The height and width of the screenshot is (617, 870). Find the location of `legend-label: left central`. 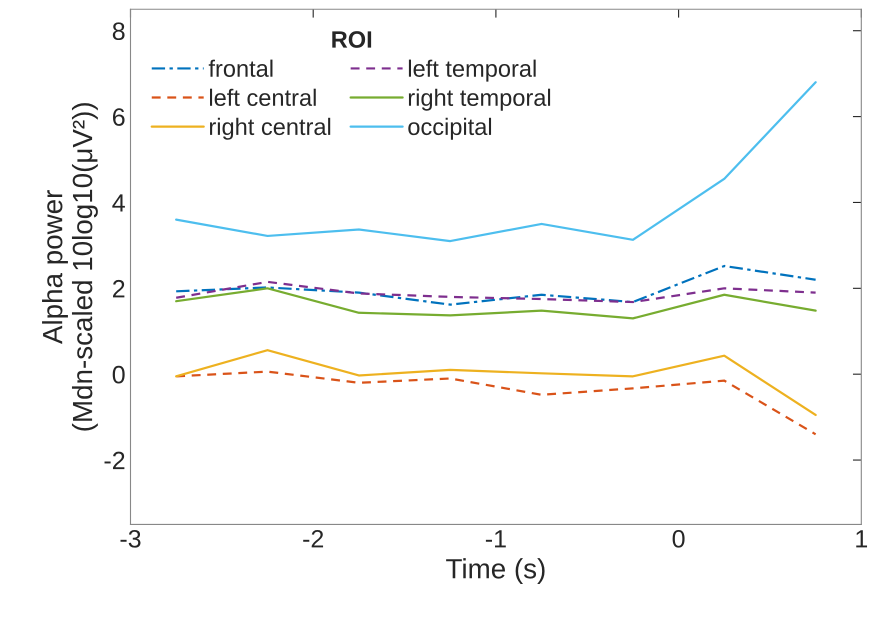

legend-label: left central is located at coordinates (263, 97).